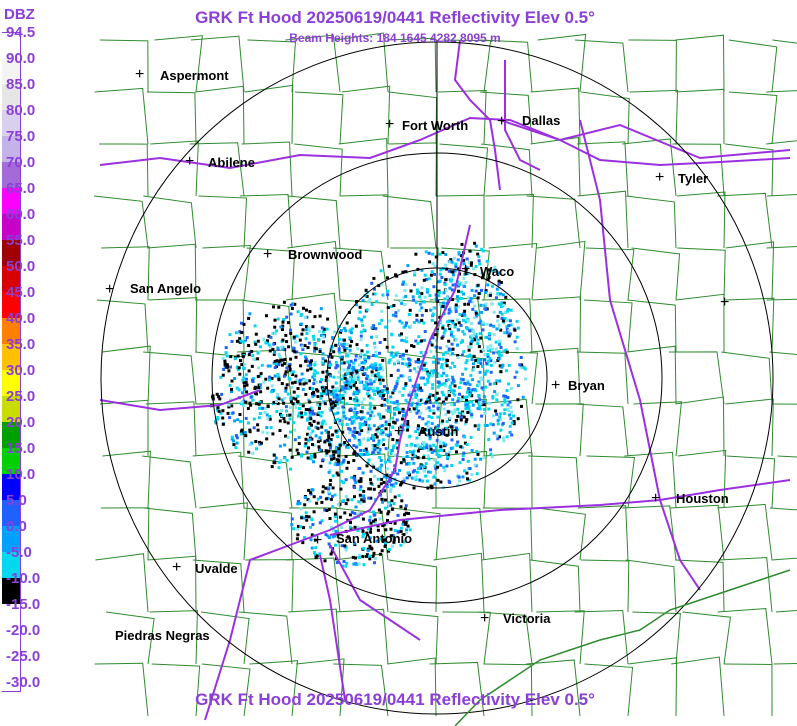 The image size is (797, 726). I want to click on city-marker: +, so click(110, 289).